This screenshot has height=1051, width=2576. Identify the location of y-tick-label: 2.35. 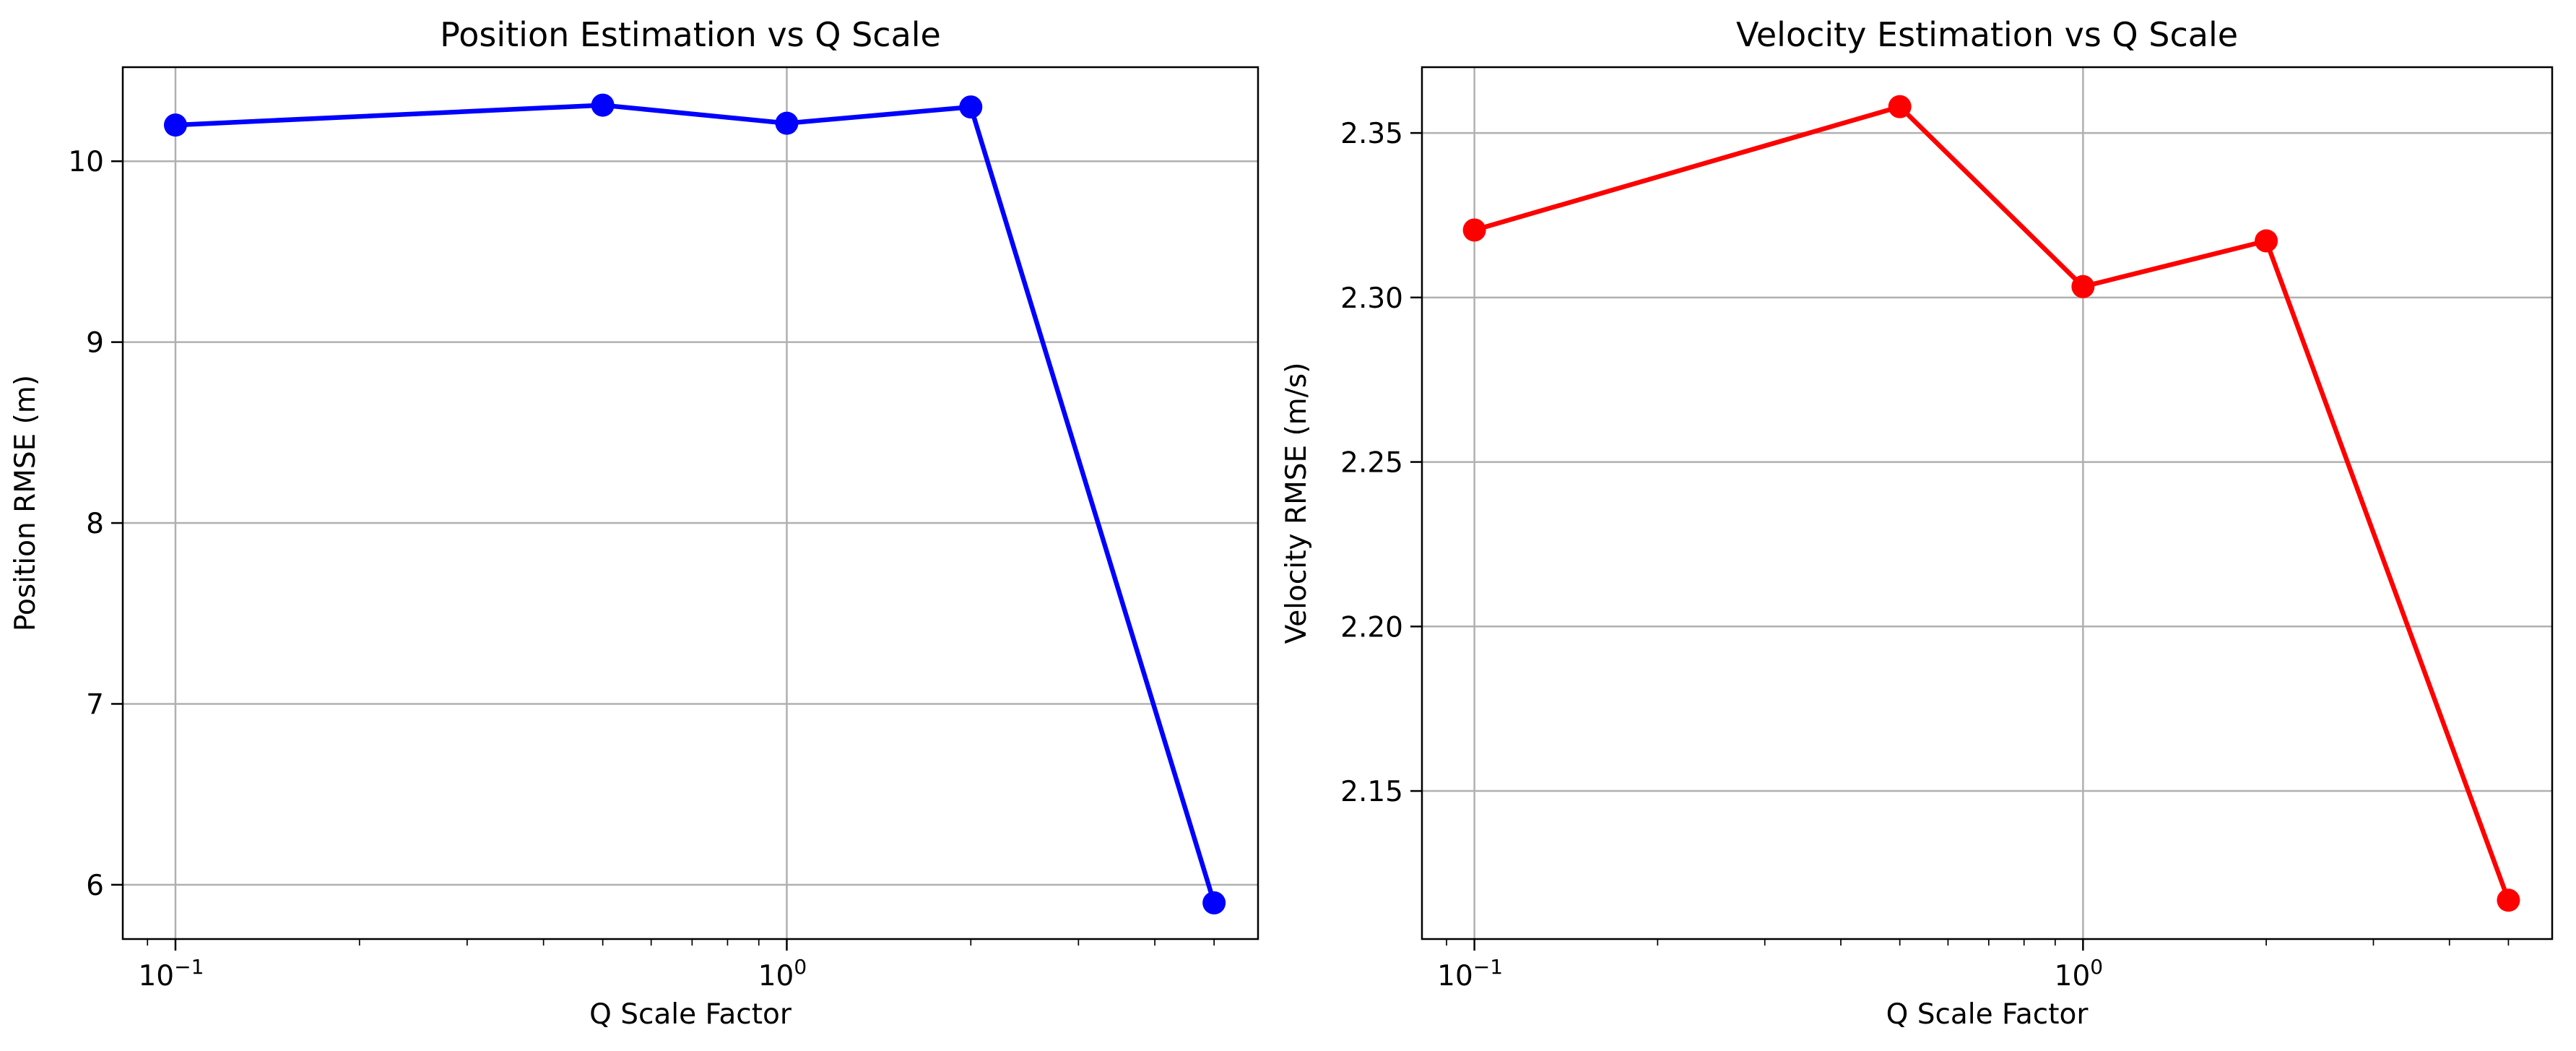
(1371, 134).